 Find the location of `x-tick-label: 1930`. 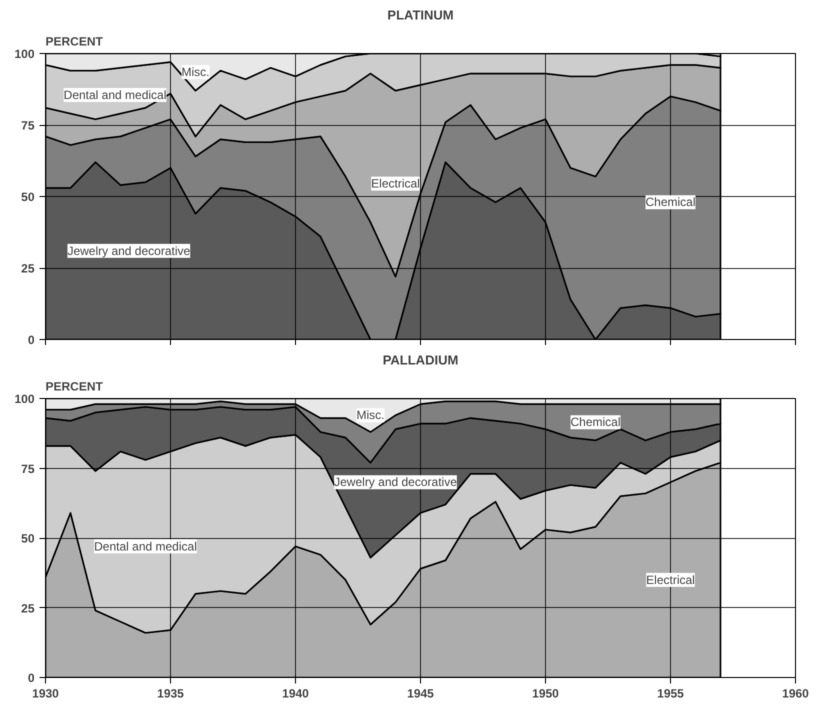

x-tick-label: 1930 is located at coordinates (46, 693).